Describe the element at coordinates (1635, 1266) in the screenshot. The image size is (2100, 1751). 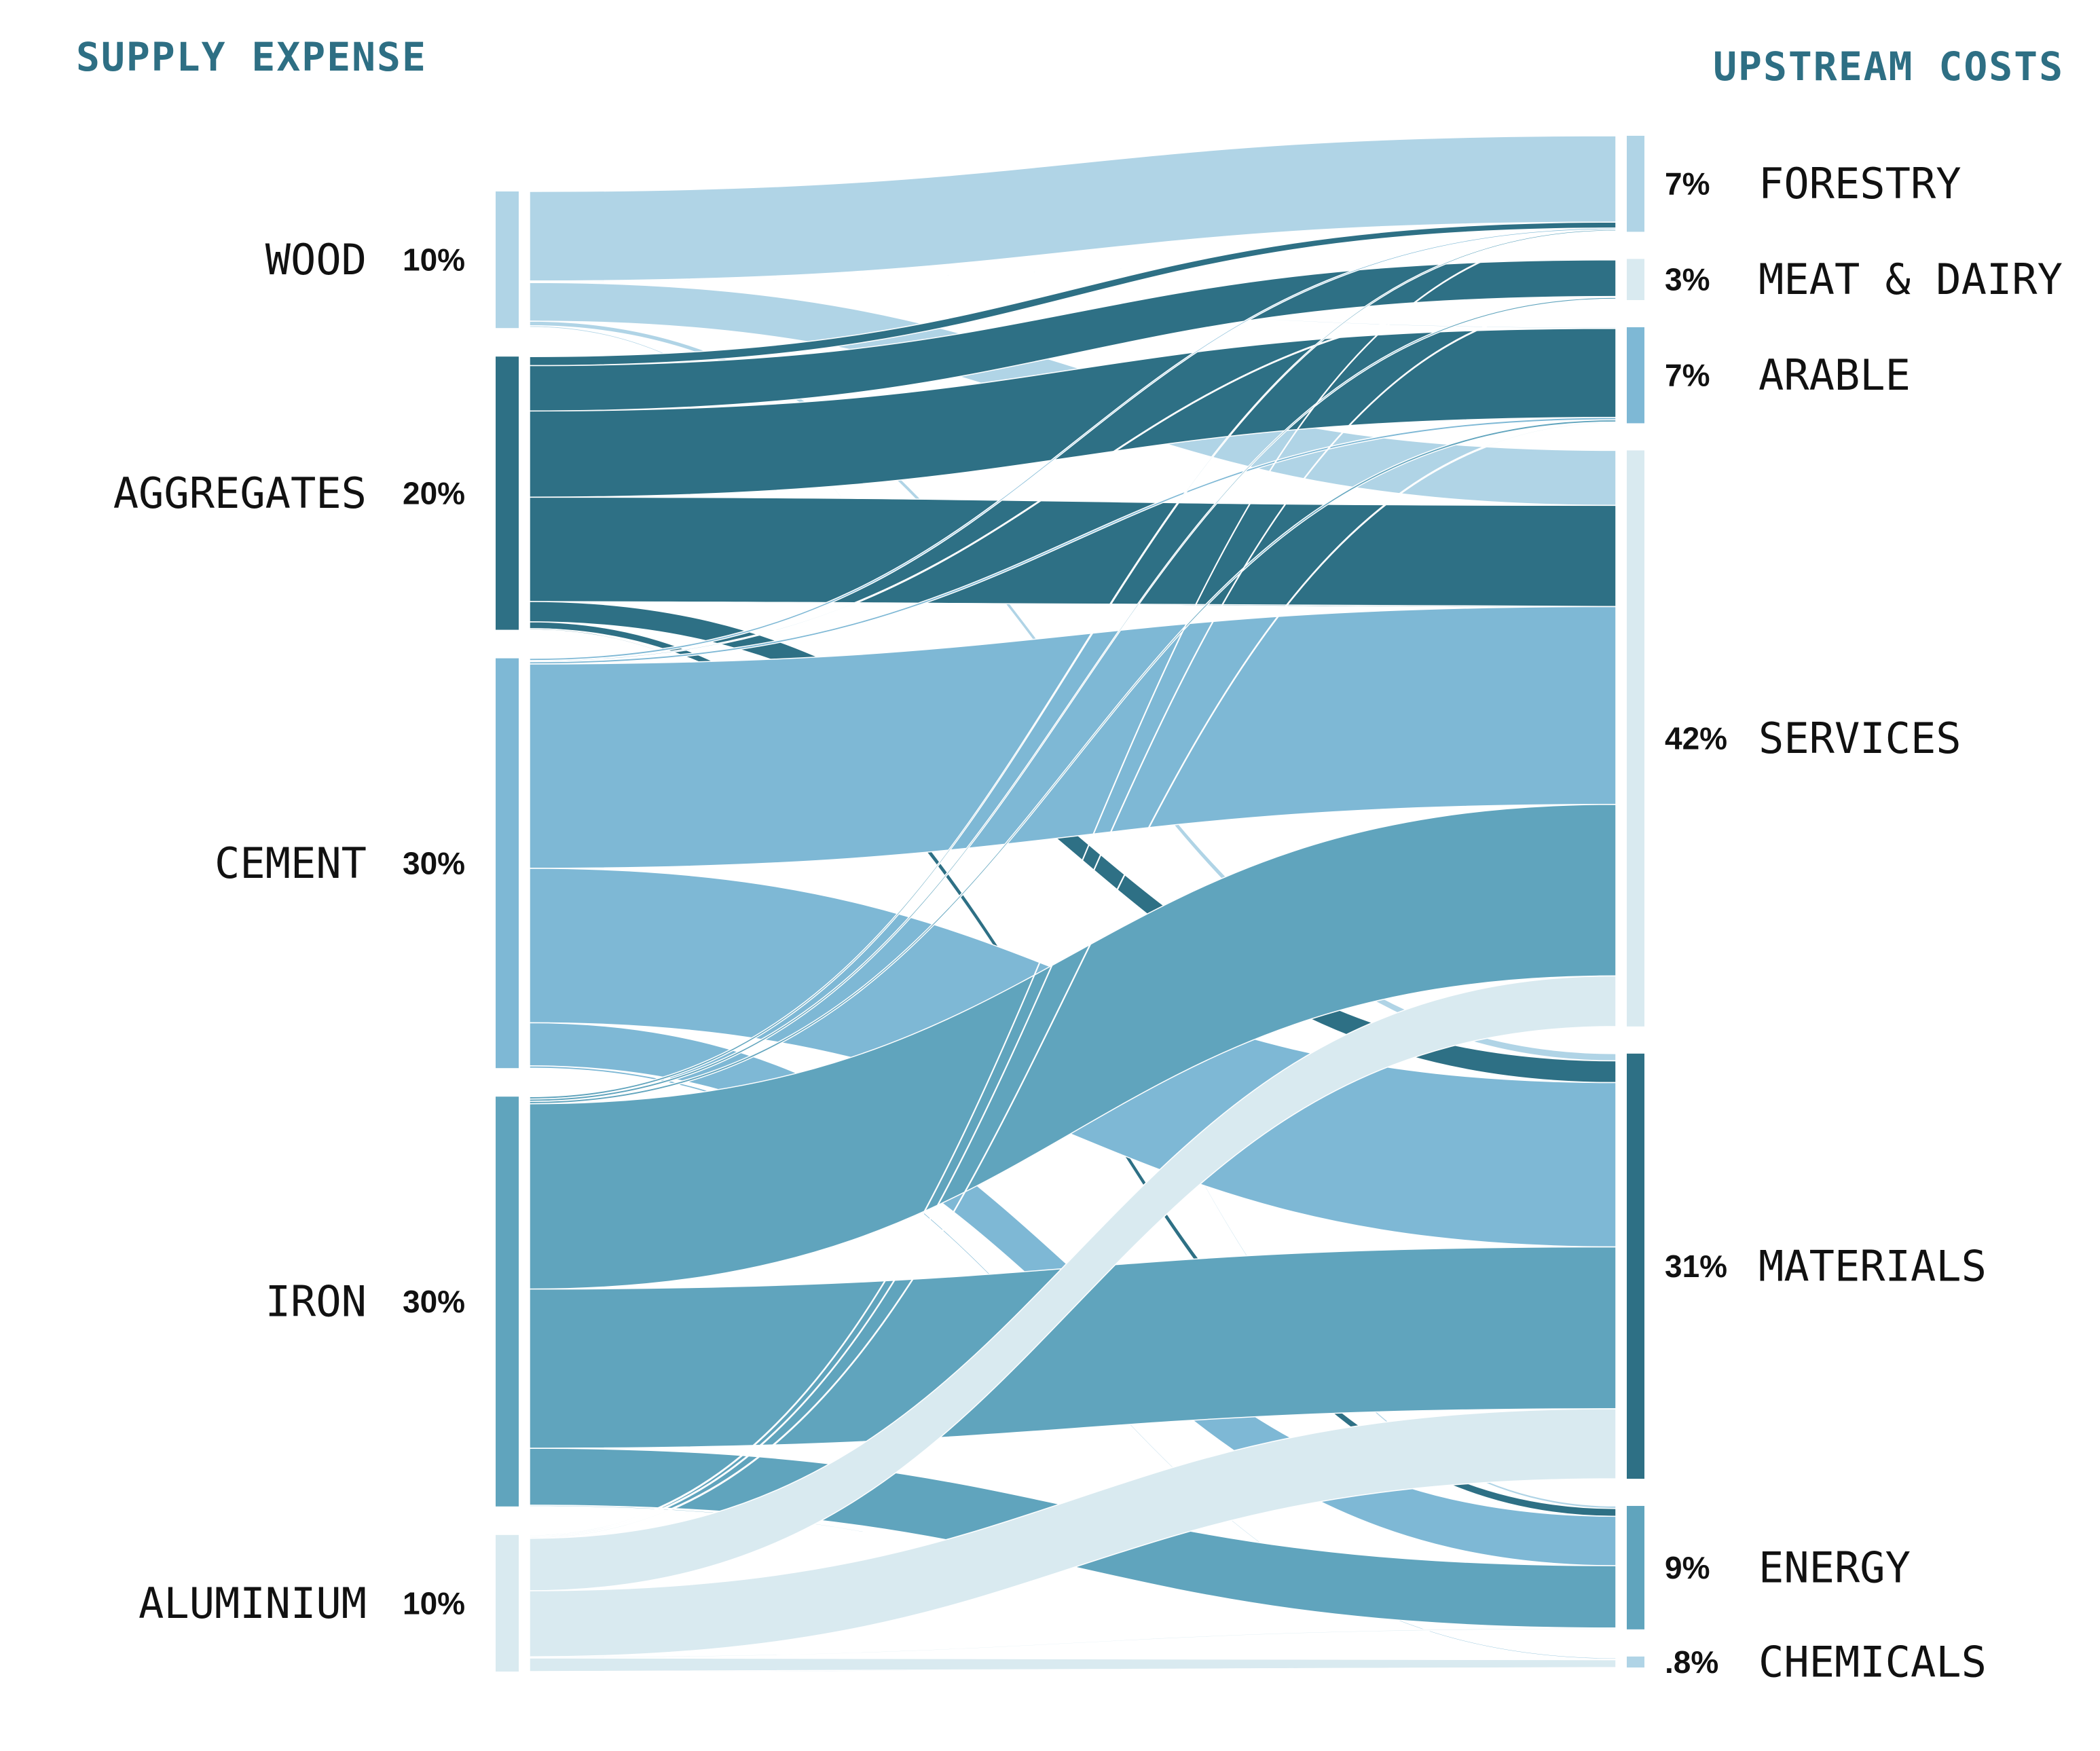
I see `target-bar-materials` at that location.